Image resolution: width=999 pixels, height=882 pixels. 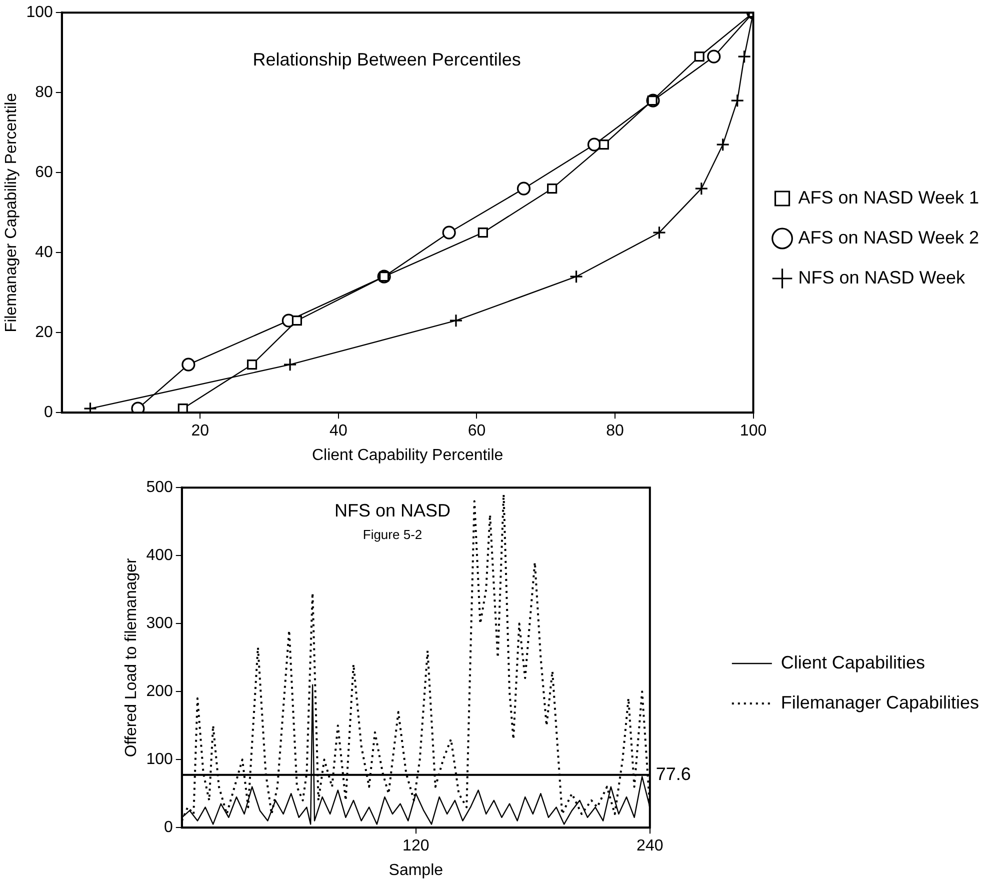 I want to click on legend-label: AFS on NASD Week 1, so click(x=889, y=197).